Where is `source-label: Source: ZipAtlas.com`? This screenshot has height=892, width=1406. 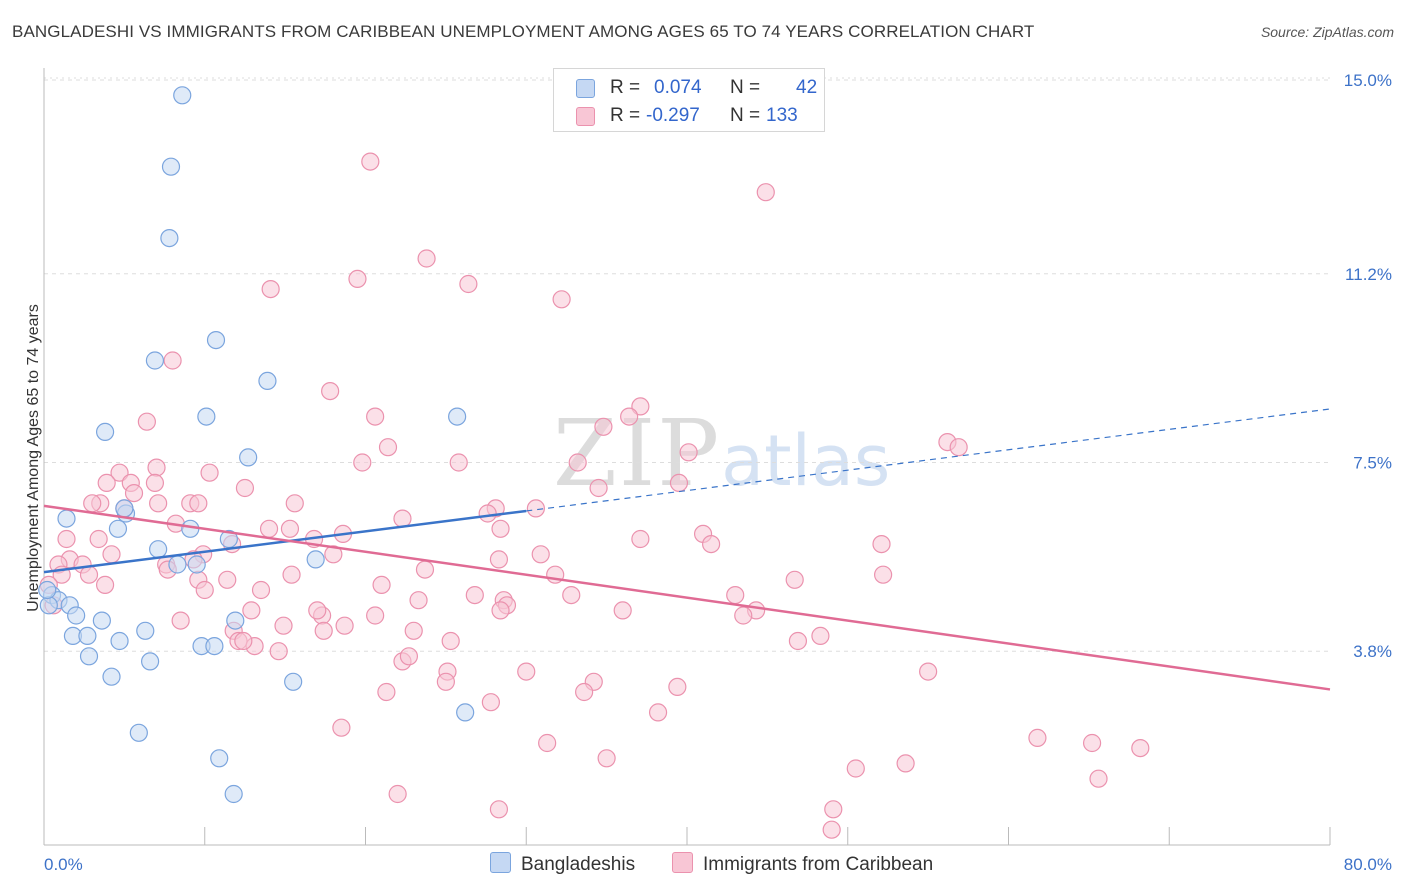
source-label: Source: ZipAtlas.com is located at coordinates (1327, 32).